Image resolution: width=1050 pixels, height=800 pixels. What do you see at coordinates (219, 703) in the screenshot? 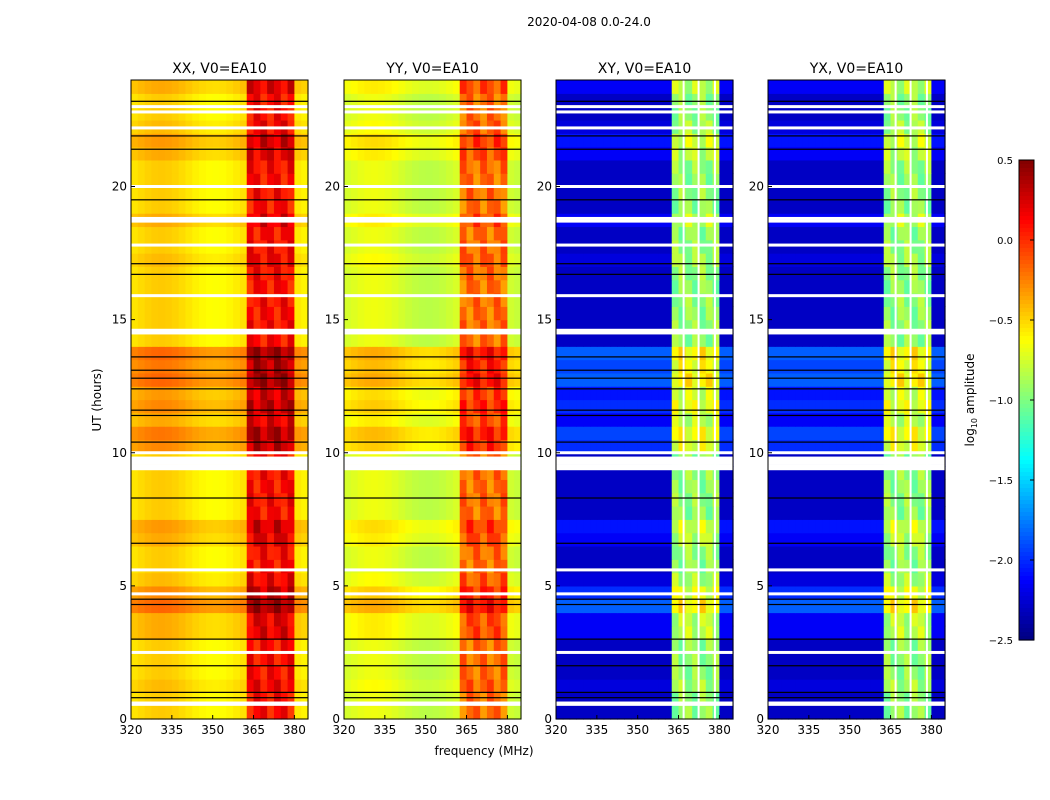
I see `flagged-row-white` at bounding box center [219, 703].